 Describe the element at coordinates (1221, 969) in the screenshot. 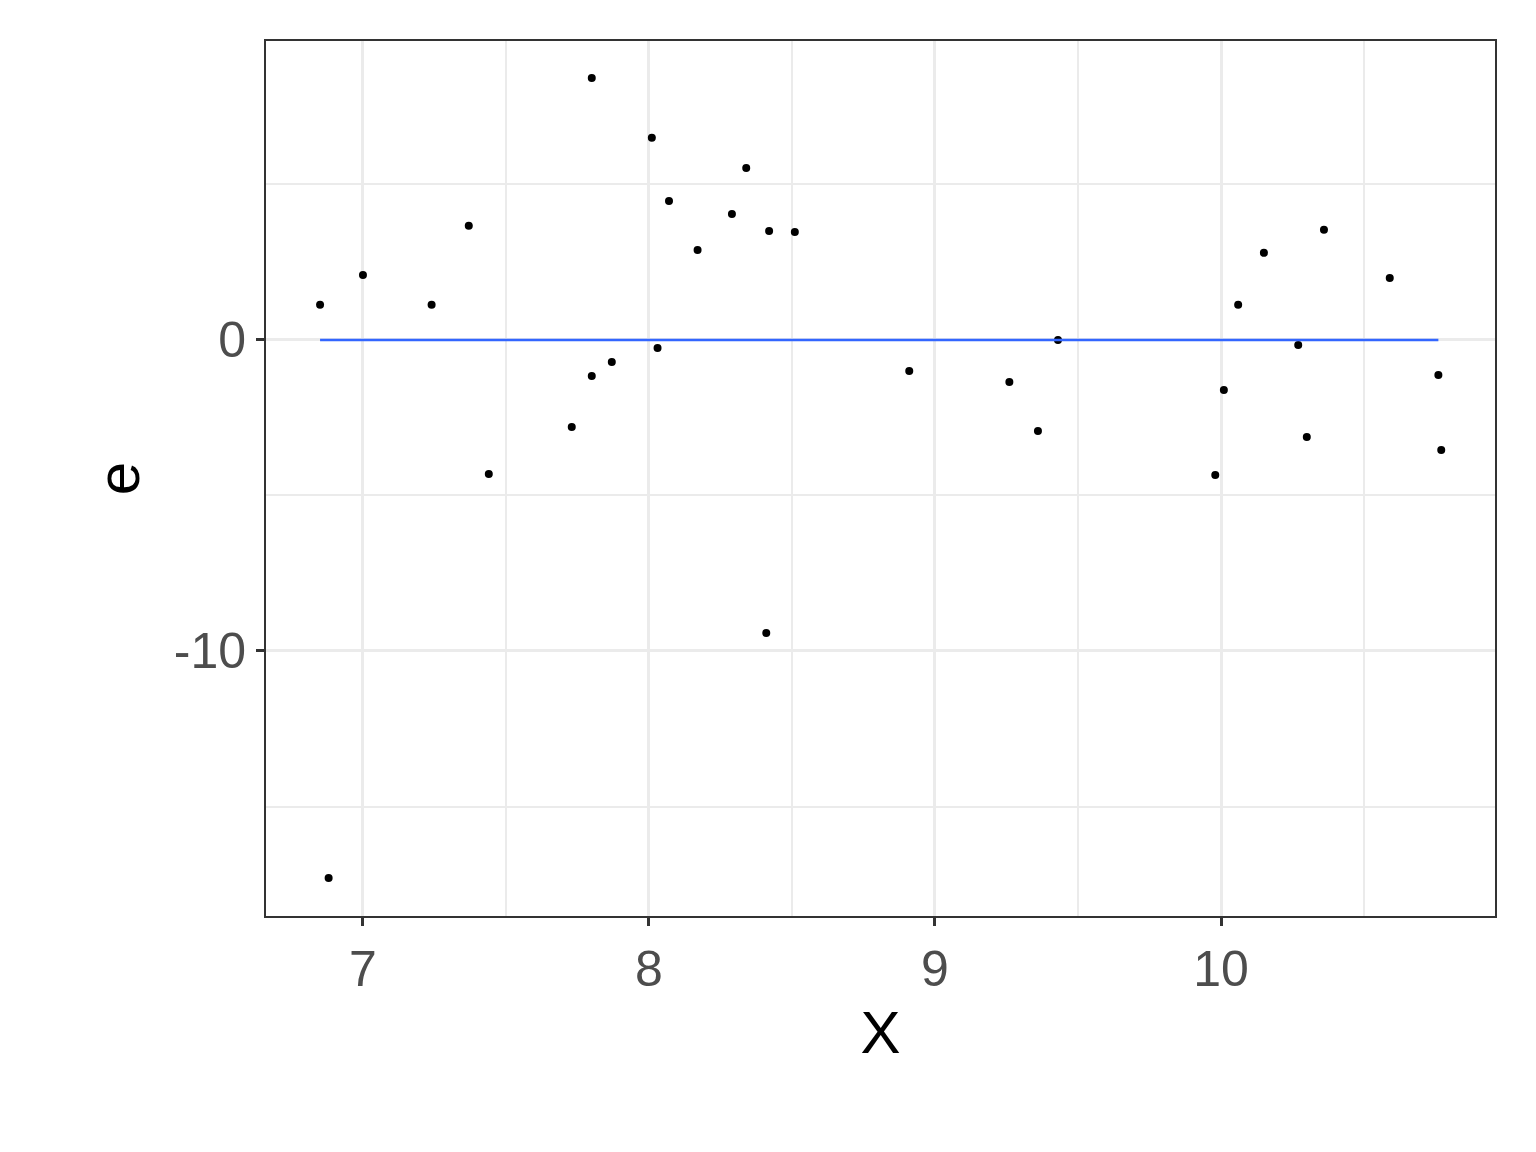

I see `x-tick-label: 10` at that location.